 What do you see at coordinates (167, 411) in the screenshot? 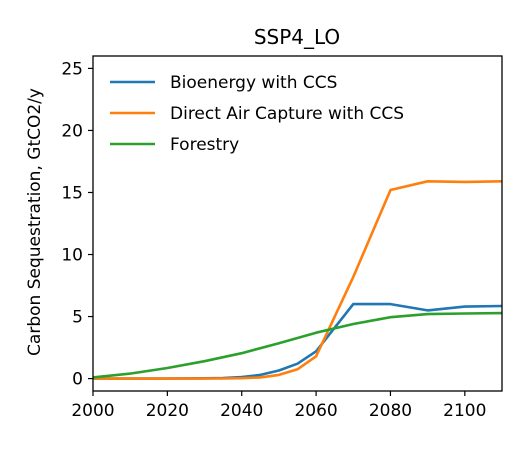
I see `x-tick-label: 2020` at bounding box center [167, 411].